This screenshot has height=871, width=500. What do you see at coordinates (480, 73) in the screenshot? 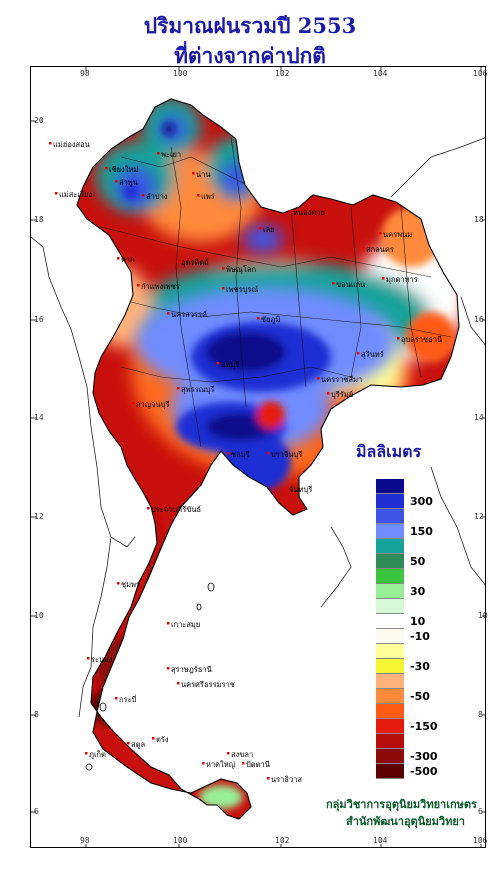
I see `top-tick: 106` at bounding box center [480, 73].